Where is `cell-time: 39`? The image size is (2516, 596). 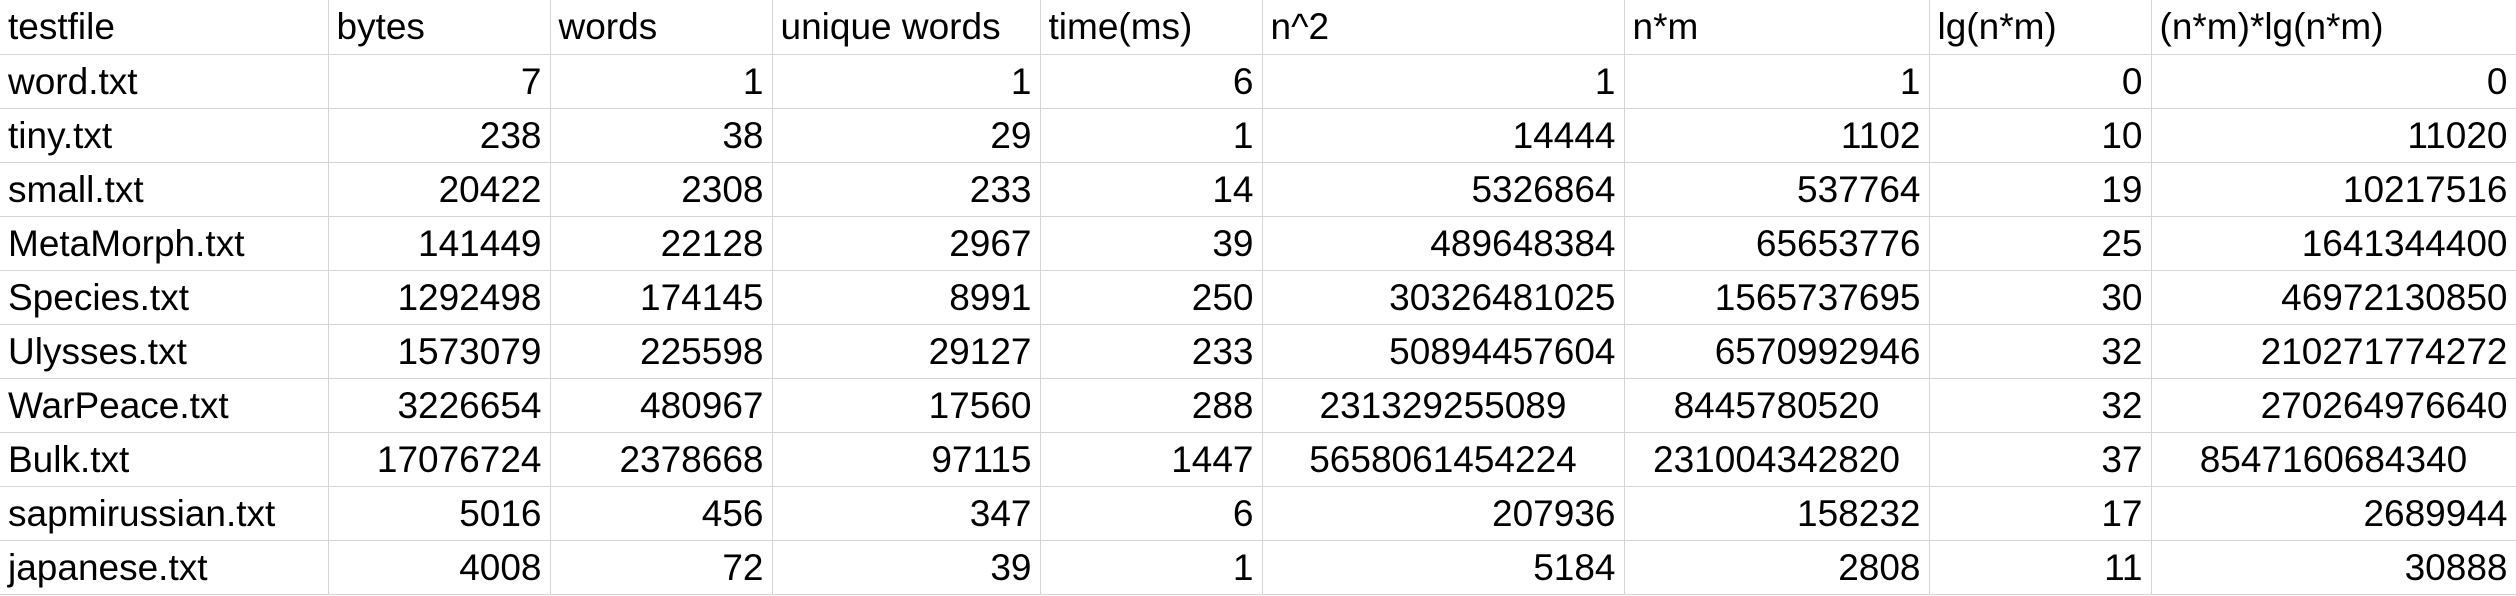 cell-time: 39 is located at coordinates (1151, 243).